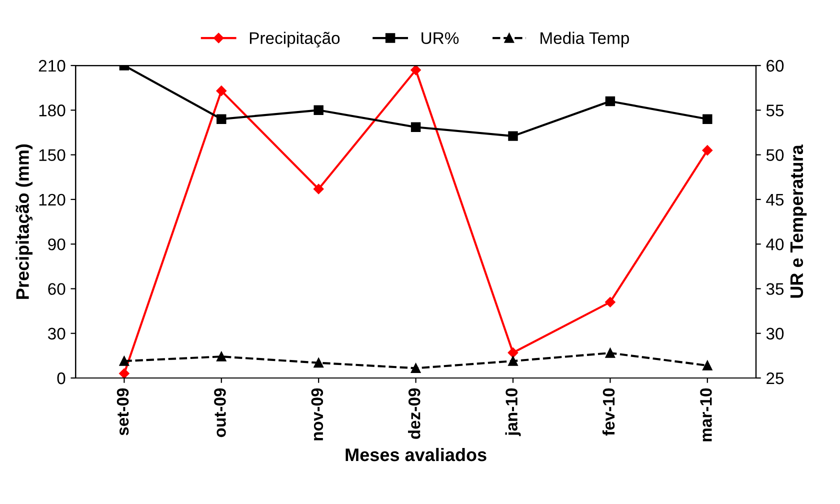  Describe the element at coordinates (24, 221) in the screenshot. I see `y-axis-title: Precipitação (mm)` at that location.